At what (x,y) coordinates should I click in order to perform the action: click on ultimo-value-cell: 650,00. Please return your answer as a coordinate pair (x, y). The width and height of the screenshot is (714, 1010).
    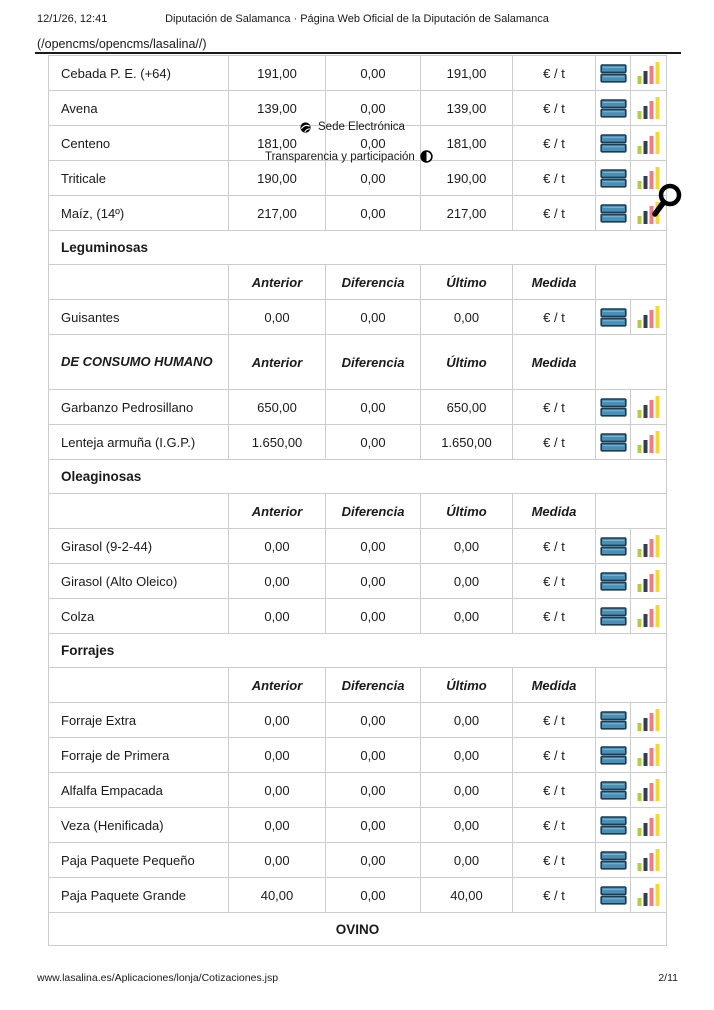
    Looking at the image, I should click on (466, 407).